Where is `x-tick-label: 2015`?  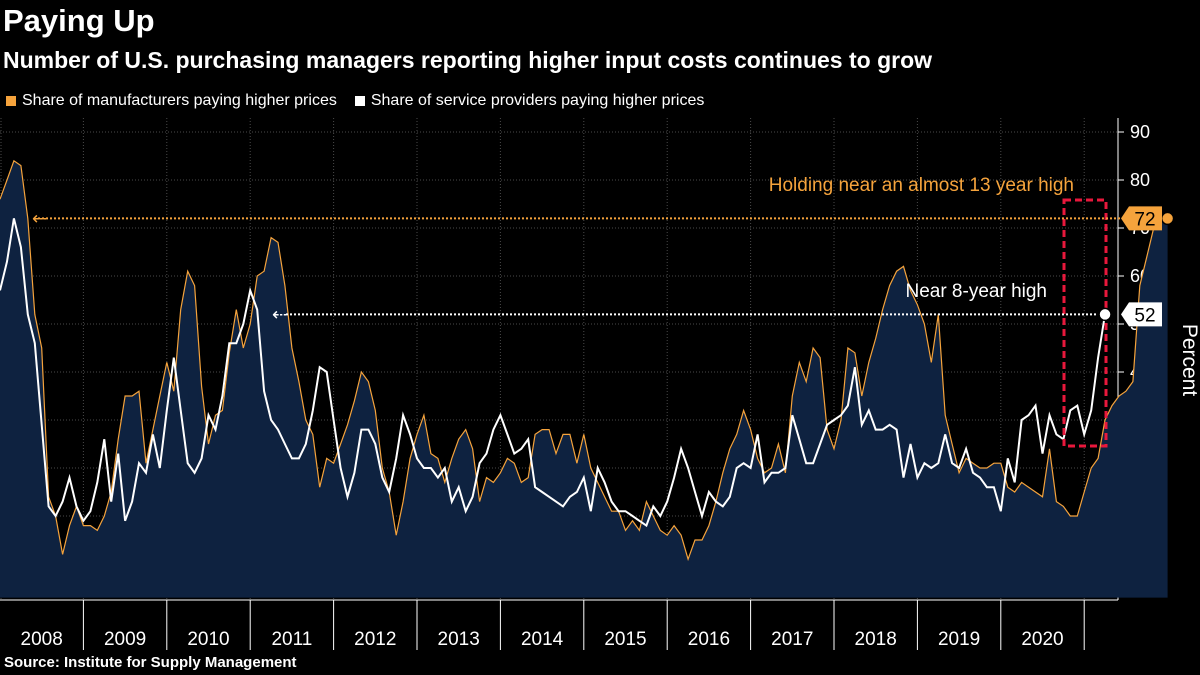
x-tick-label: 2015 is located at coordinates (625, 639).